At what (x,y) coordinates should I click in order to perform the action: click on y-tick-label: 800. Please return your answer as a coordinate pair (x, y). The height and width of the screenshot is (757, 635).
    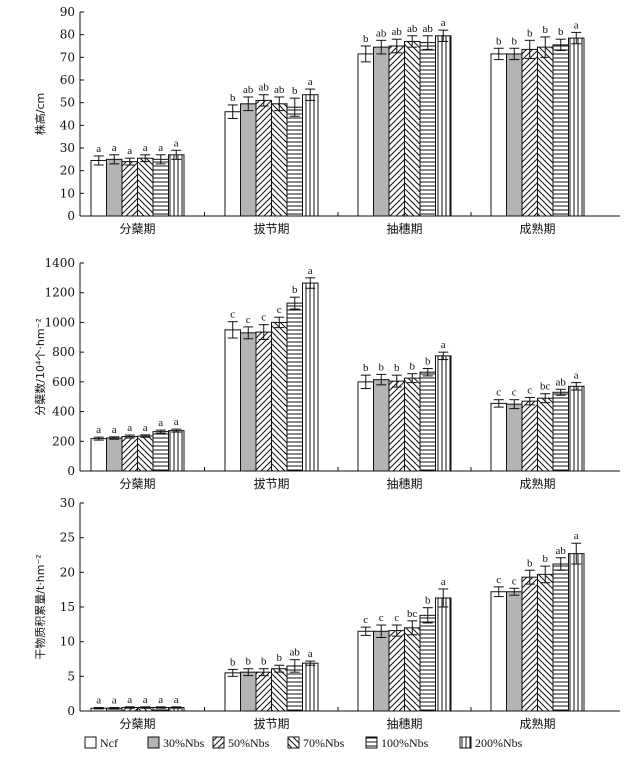
    Looking at the image, I should click on (63, 352).